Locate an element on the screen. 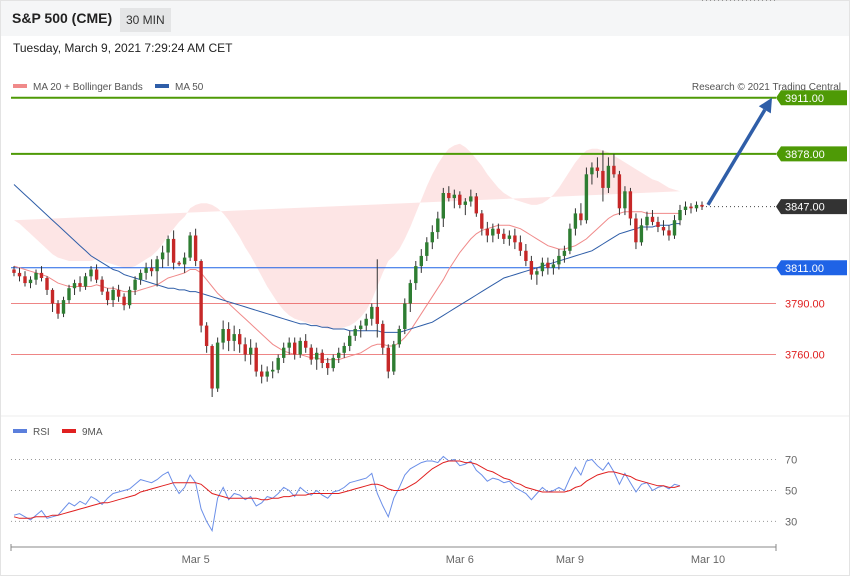 Image resolution: width=850 pixels, height=576 pixels. resistance-level-tag: 3911.00 is located at coordinates (811, 98).